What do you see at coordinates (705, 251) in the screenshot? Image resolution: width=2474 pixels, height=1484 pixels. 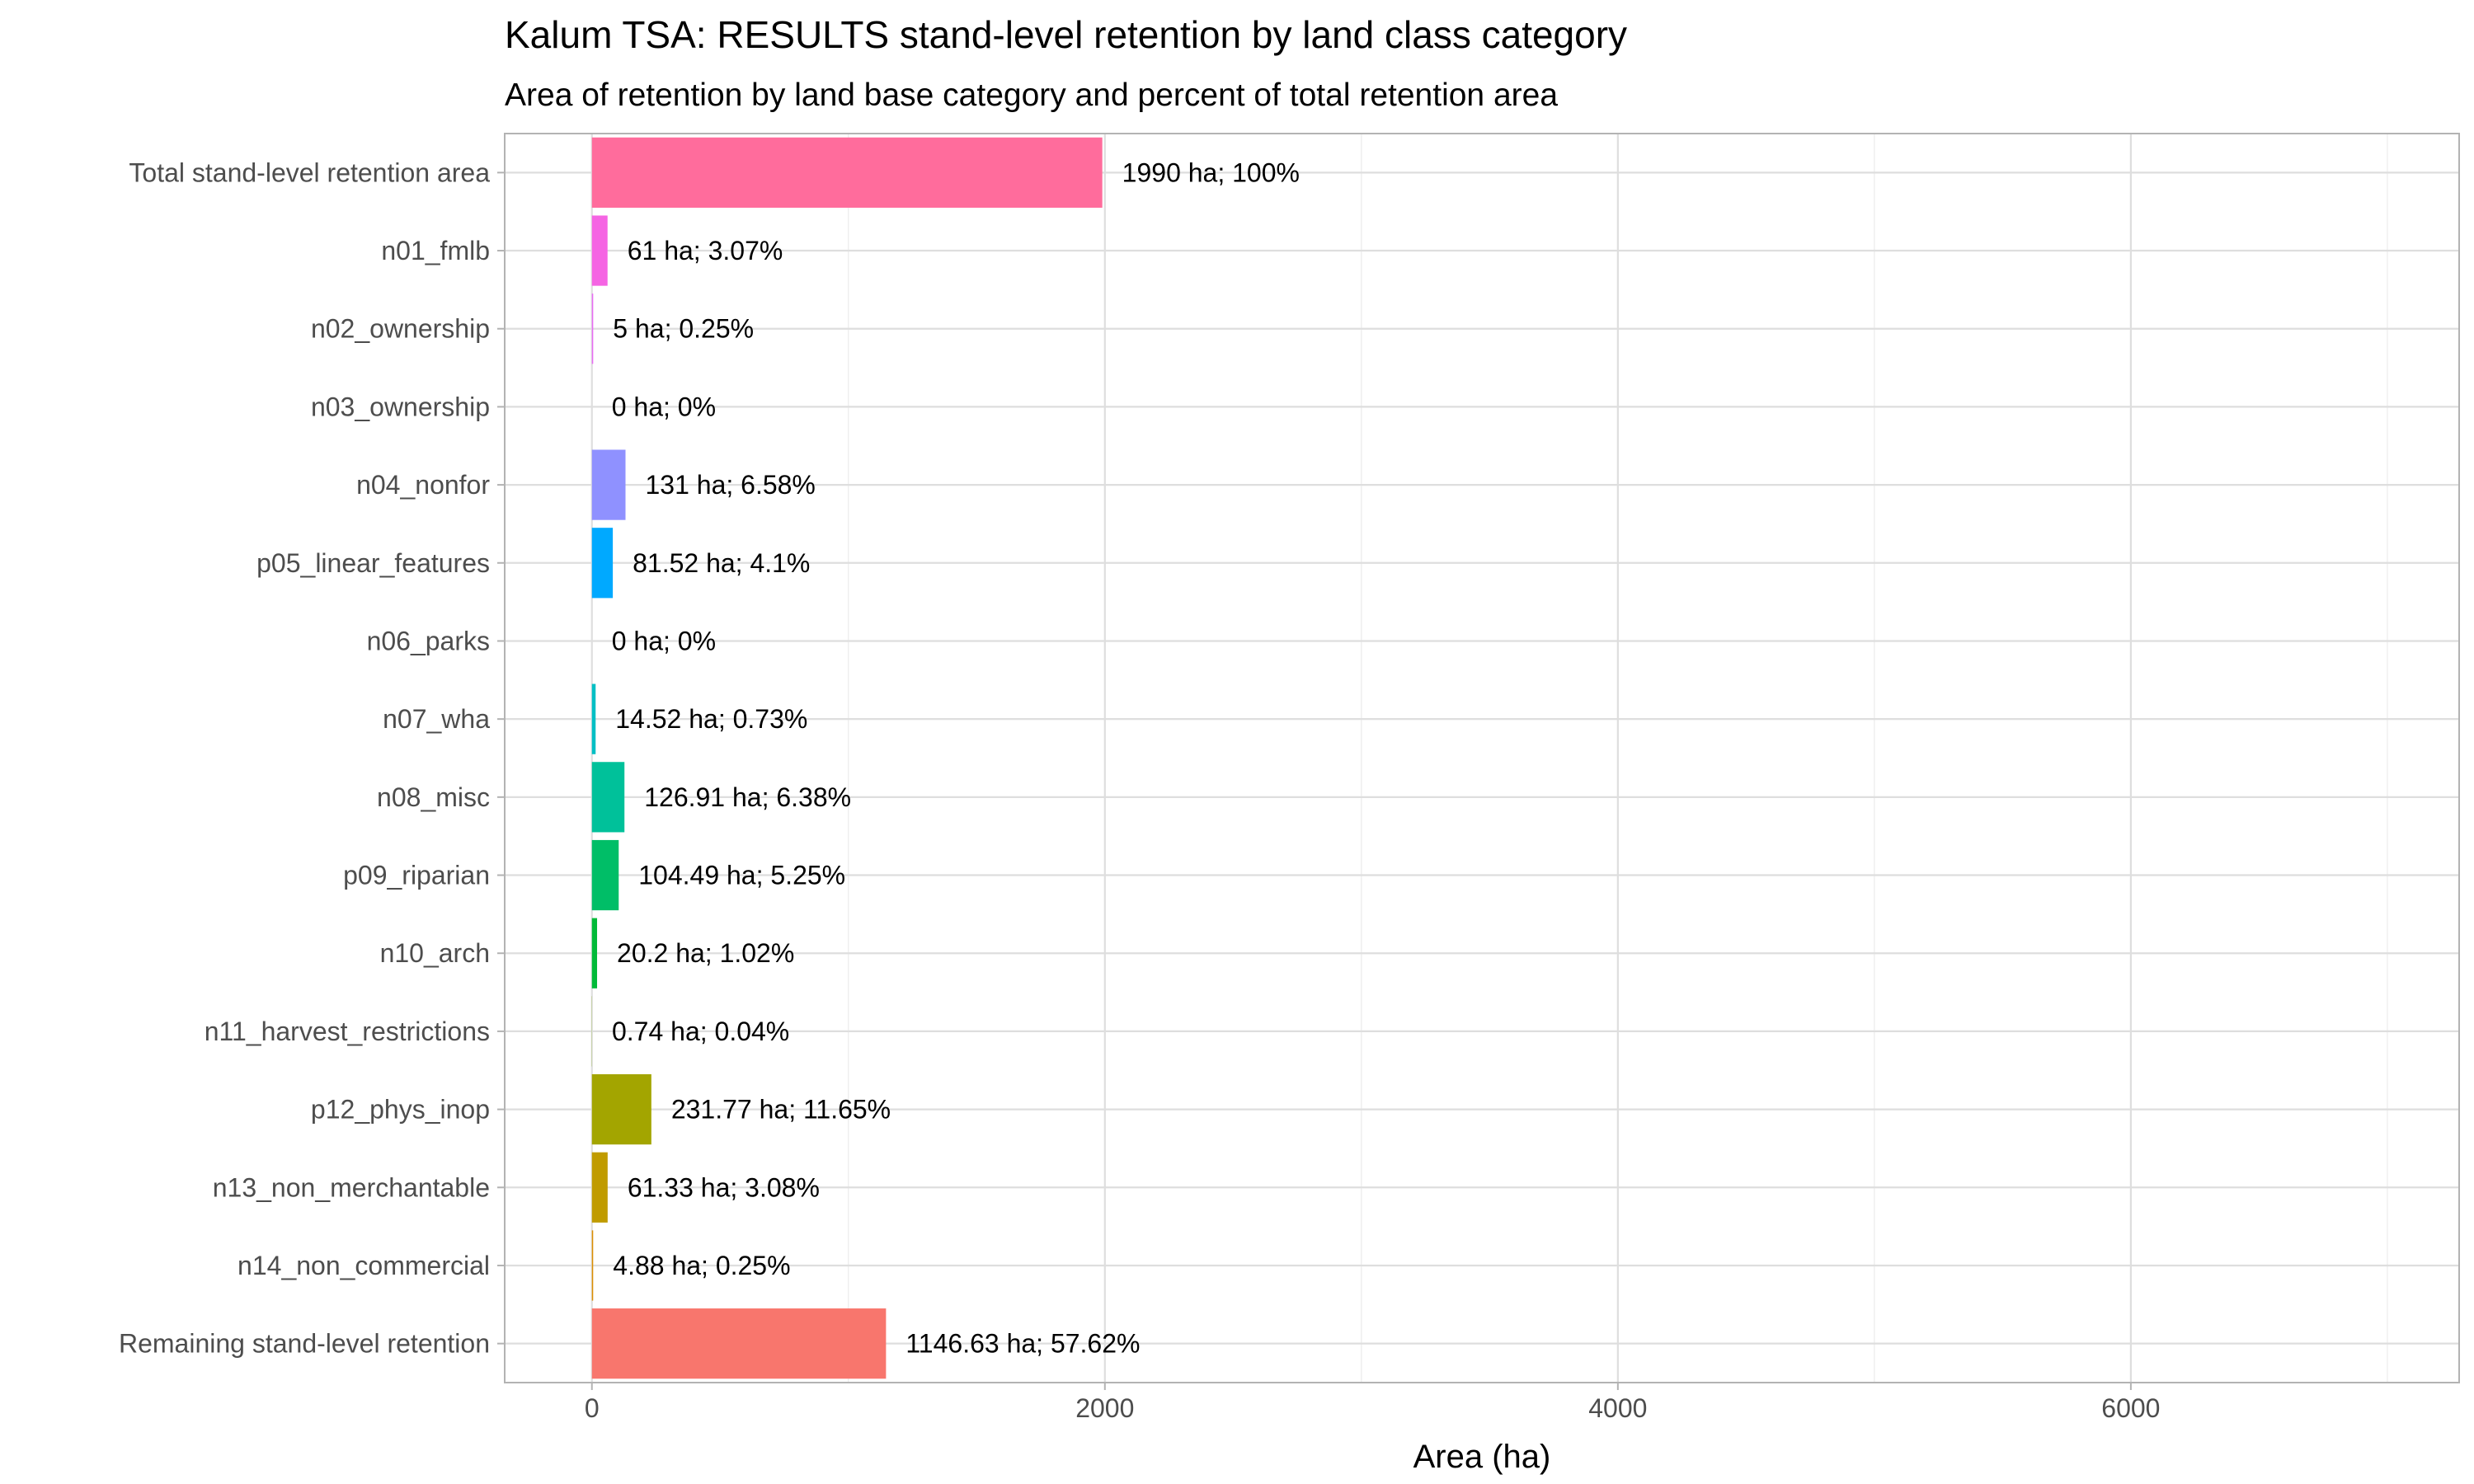 I see `data-label: 61 ha; 3.07%` at bounding box center [705, 251].